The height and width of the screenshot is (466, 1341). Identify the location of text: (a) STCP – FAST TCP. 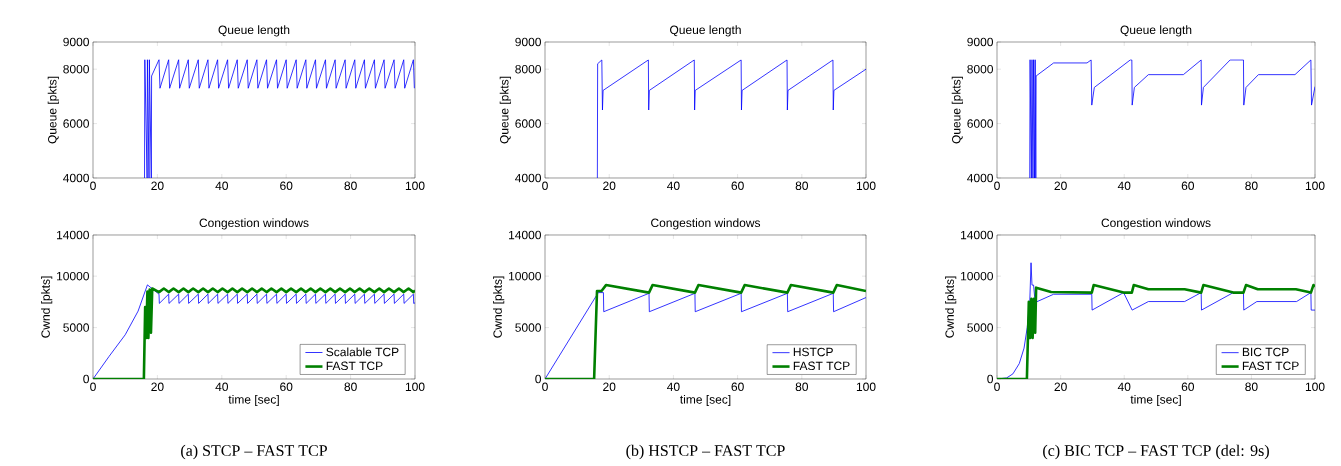
(254, 452).